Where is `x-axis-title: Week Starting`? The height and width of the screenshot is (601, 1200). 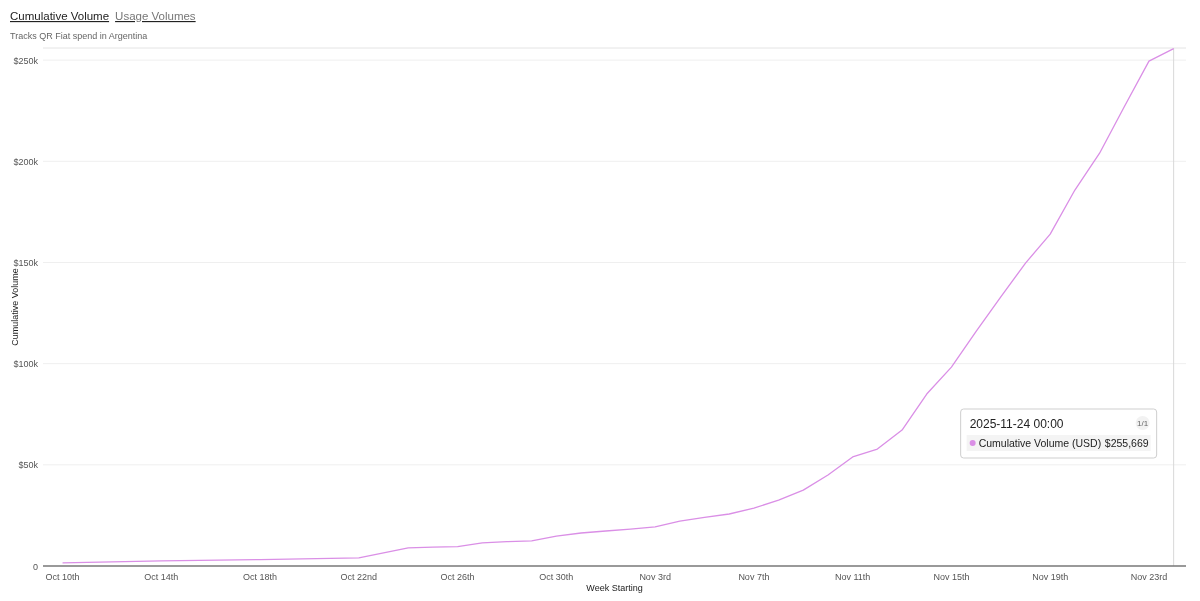
x-axis-title: Week Starting is located at coordinates (614, 588).